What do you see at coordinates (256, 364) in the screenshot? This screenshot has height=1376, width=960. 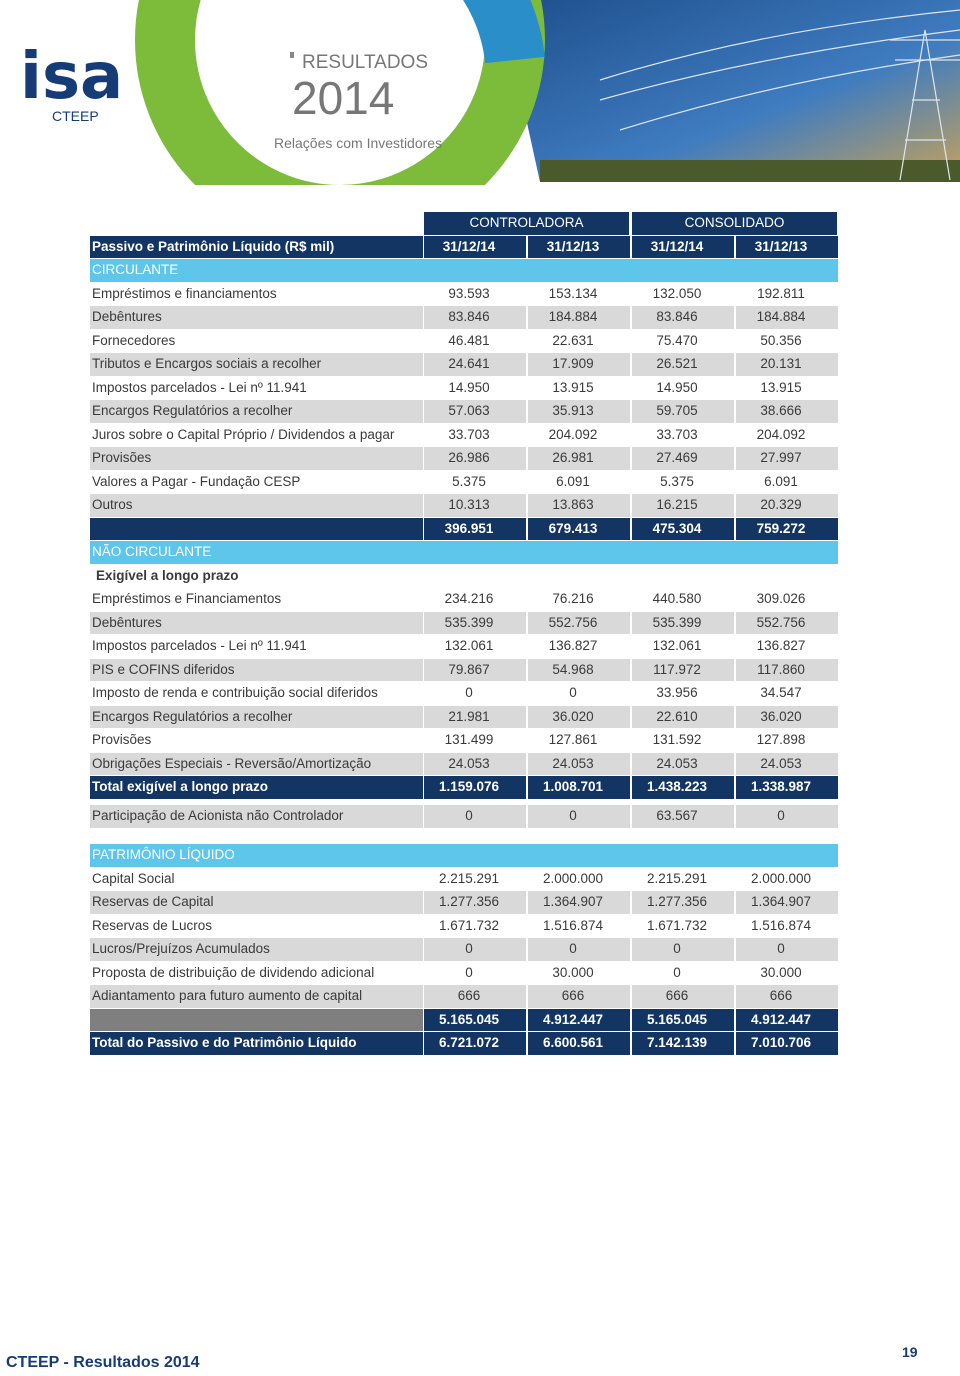 I see `row-label: Tributos e Encargos sociais a recolher` at bounding box center [256, 364].